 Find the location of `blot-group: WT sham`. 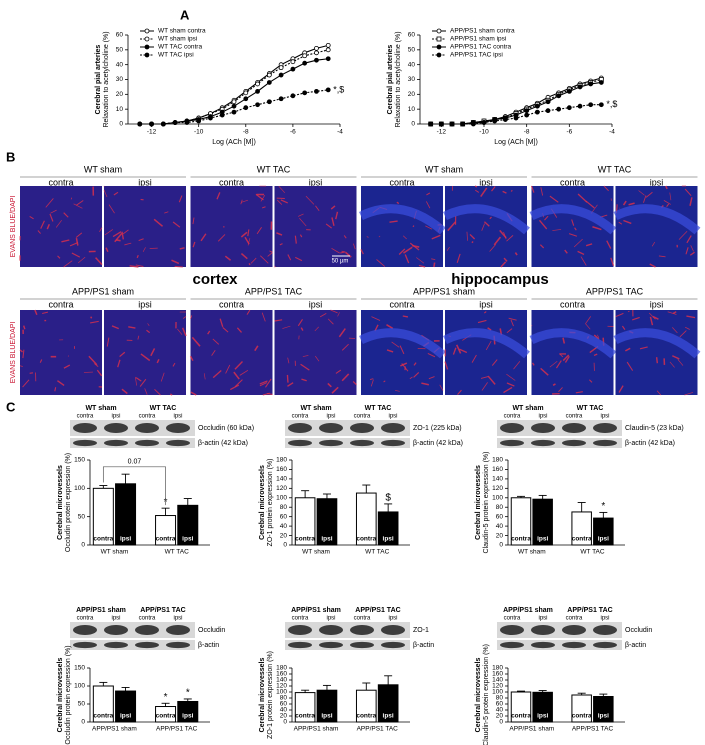

blot-group: WT sham is located at coordinates (527, 408).